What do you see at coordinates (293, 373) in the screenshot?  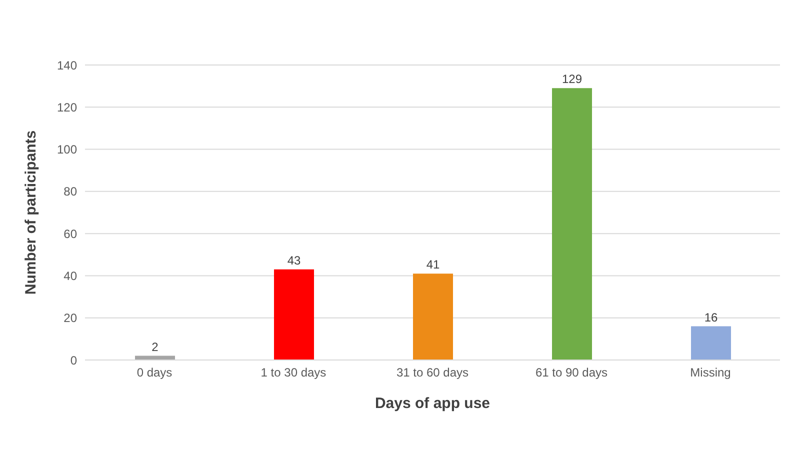 I see `x-tick-label: 1 to 30 days` at bounding box center [293, 373].